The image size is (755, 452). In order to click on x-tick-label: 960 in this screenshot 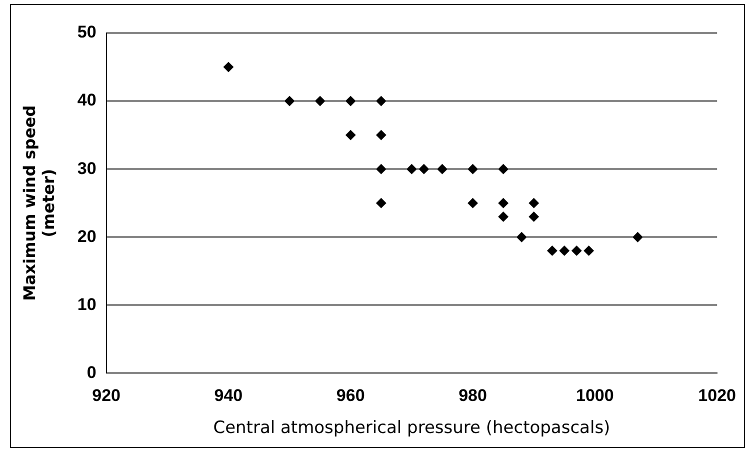, I will do `click(350, 396)`.